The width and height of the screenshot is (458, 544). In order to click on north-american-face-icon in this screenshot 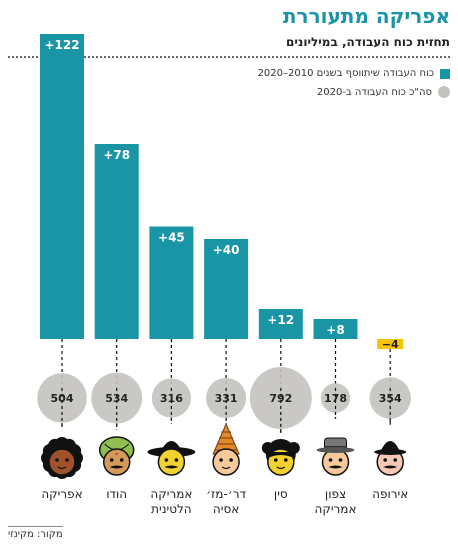, I will do `click(335, 456)`.